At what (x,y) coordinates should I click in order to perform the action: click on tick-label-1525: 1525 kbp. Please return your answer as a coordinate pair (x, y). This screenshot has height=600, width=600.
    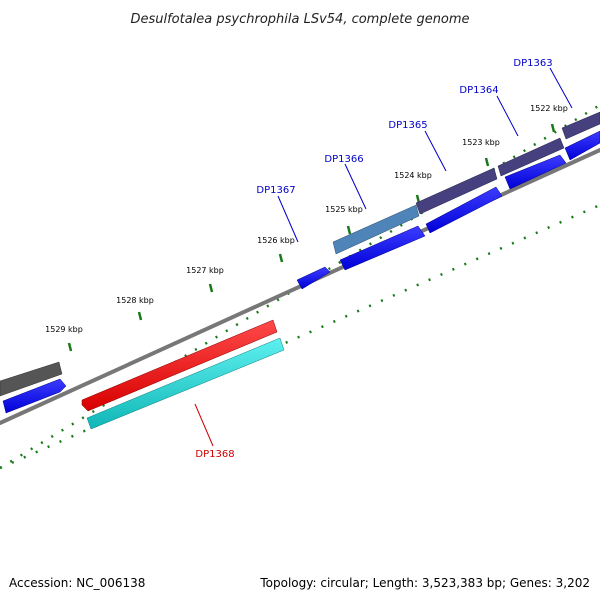
    Looking at the image, I should click on (344, 209).